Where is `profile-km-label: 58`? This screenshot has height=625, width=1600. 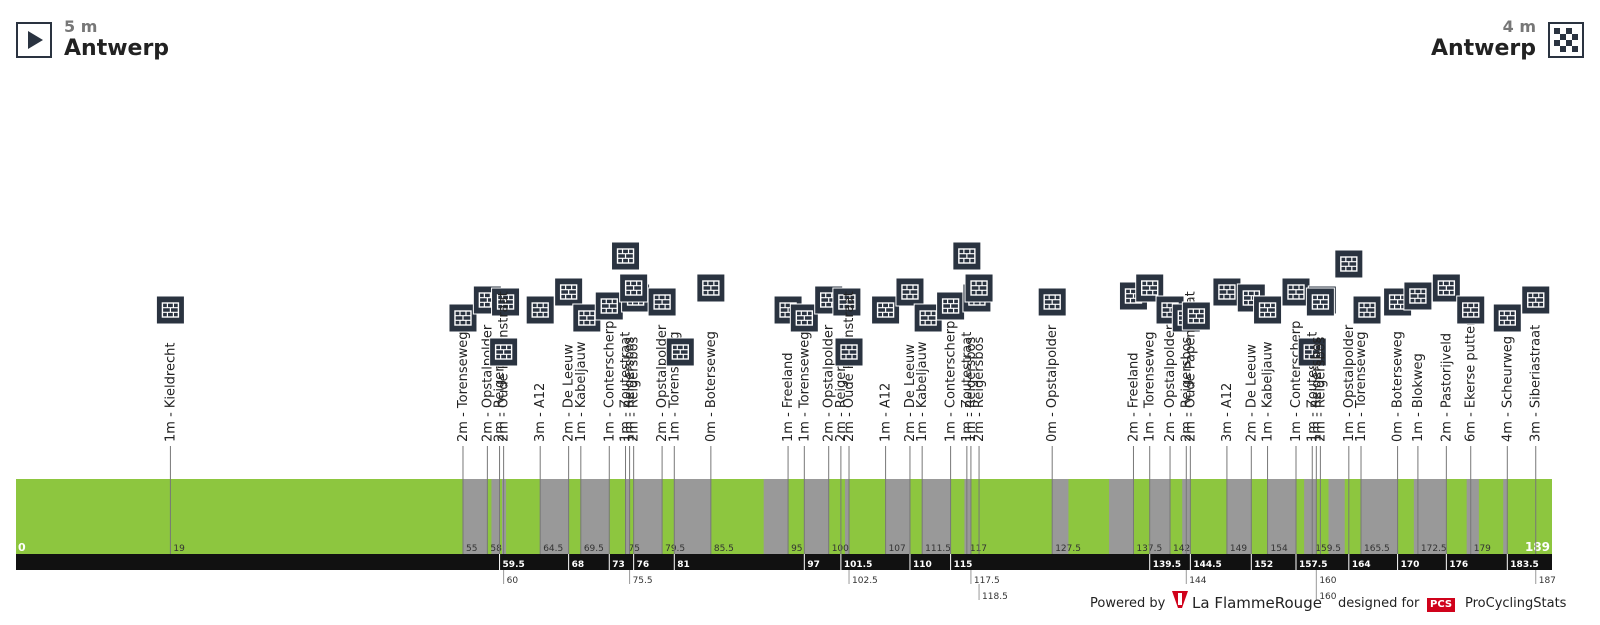 profile-km-label: 58 is located at coordinates (496, 549).